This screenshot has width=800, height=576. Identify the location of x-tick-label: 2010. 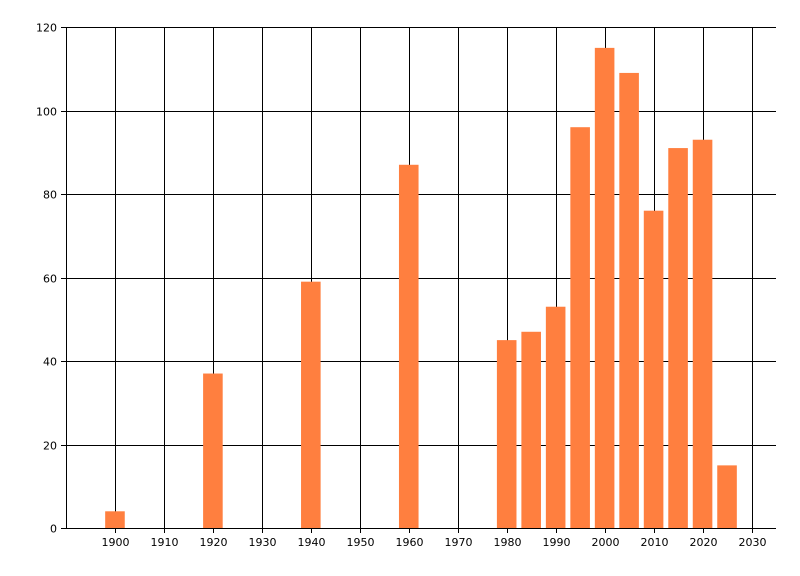
(655, 542).